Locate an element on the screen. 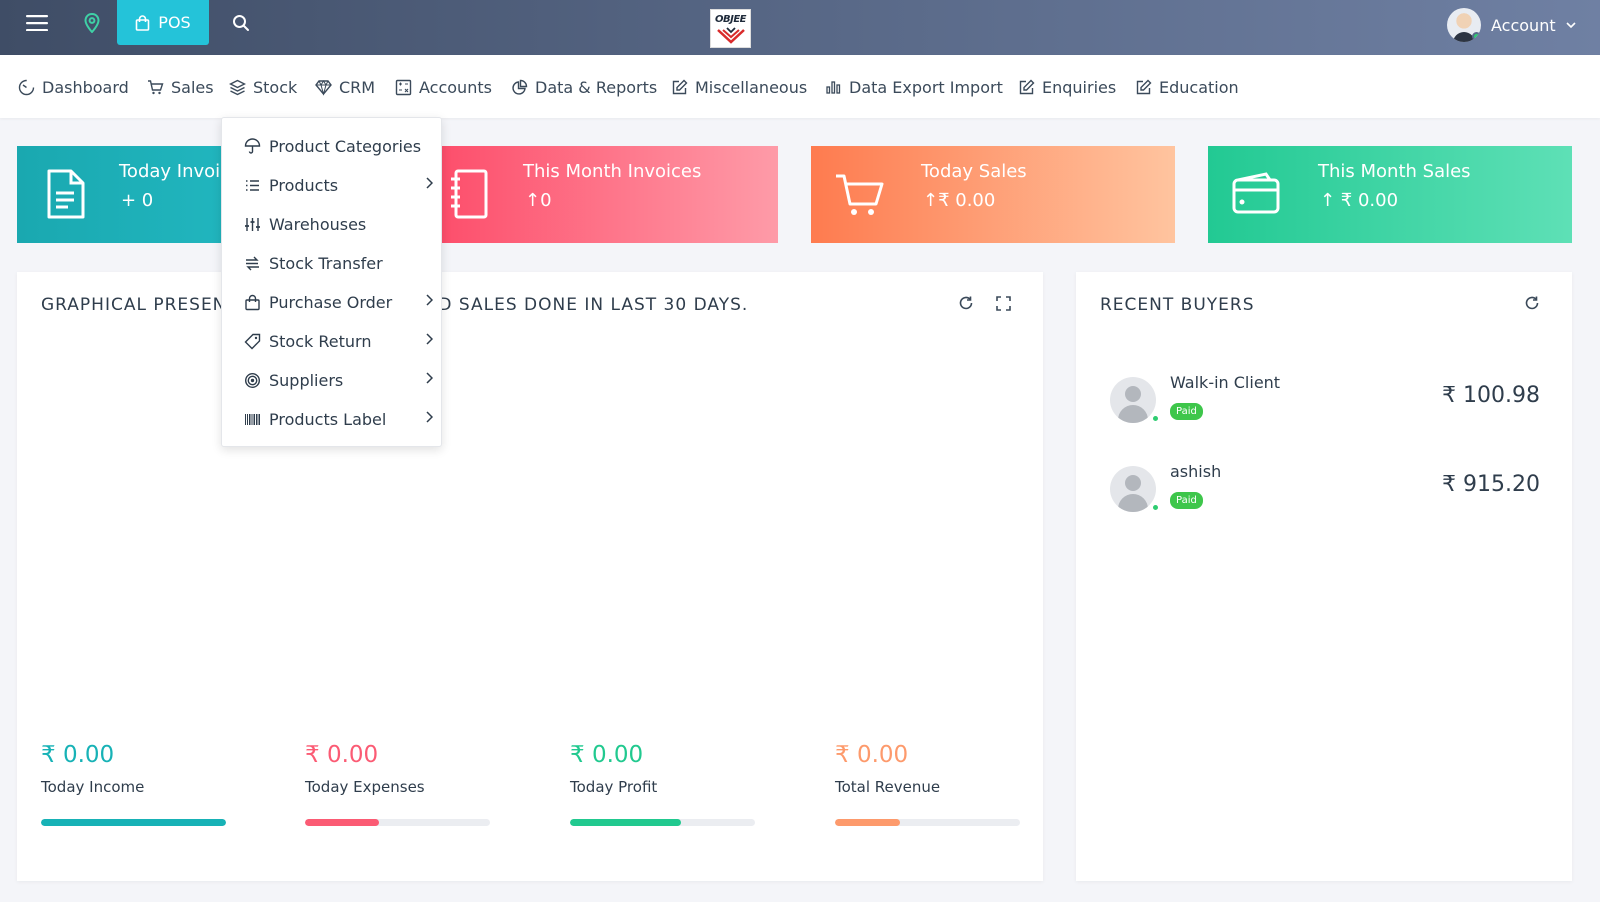 This screenshot has width=1600, height=902. list-item: Walk-in Client Paid ₹ 100.98 is located at coordinates (1325, 403).